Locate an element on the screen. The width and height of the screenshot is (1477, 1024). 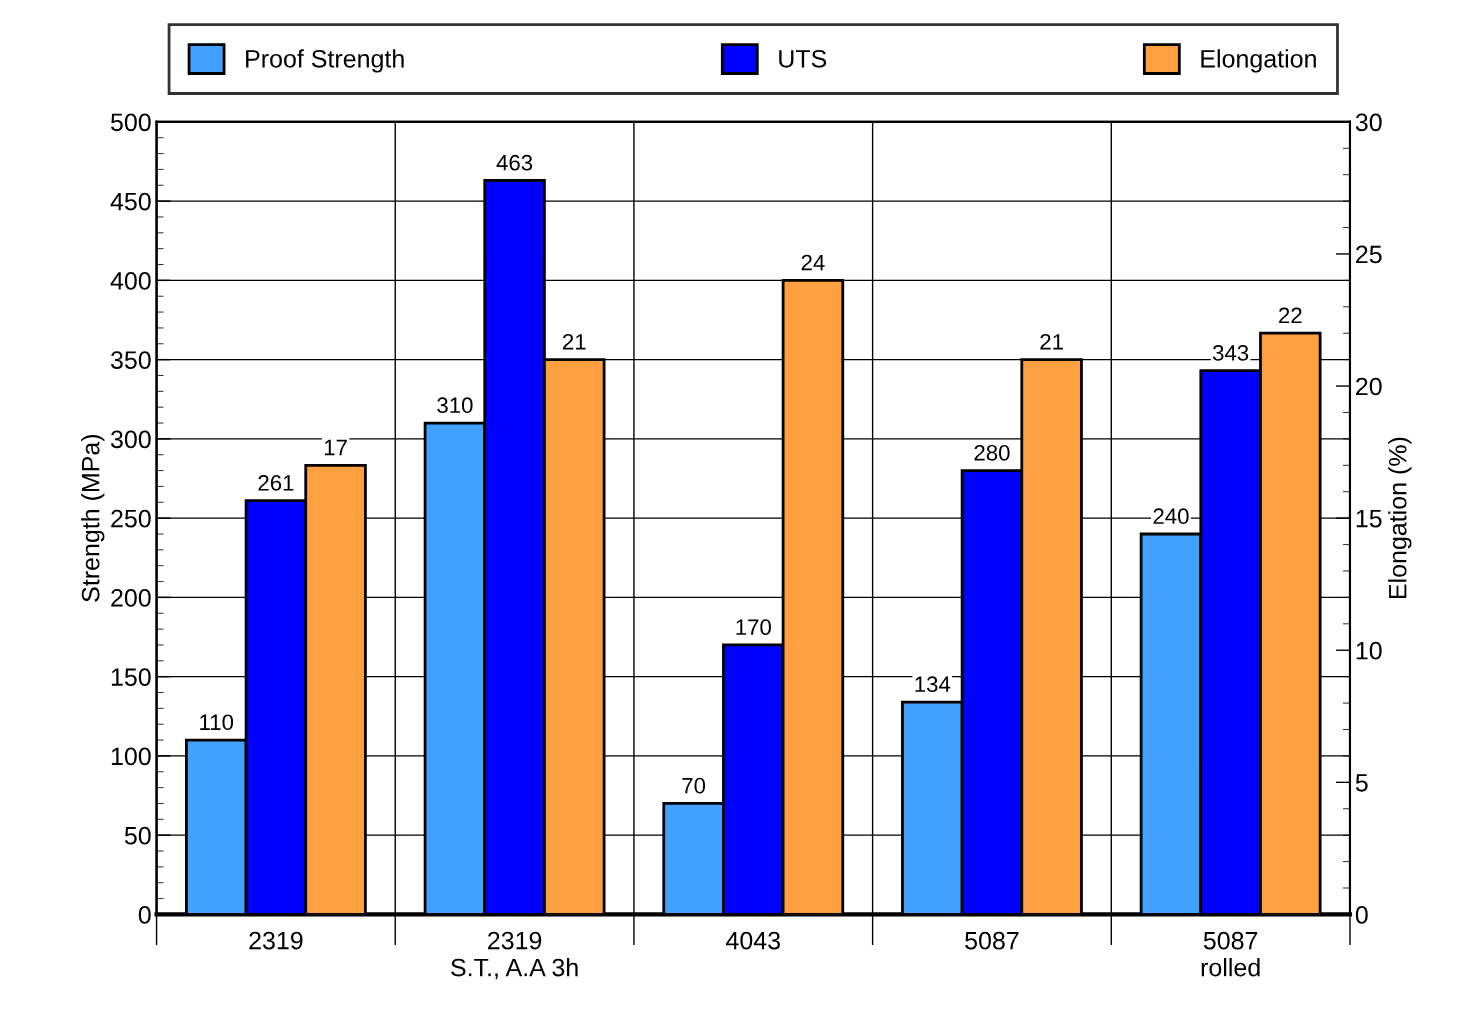
x-tick-label: 4043 is located at coordinates (753, 940).